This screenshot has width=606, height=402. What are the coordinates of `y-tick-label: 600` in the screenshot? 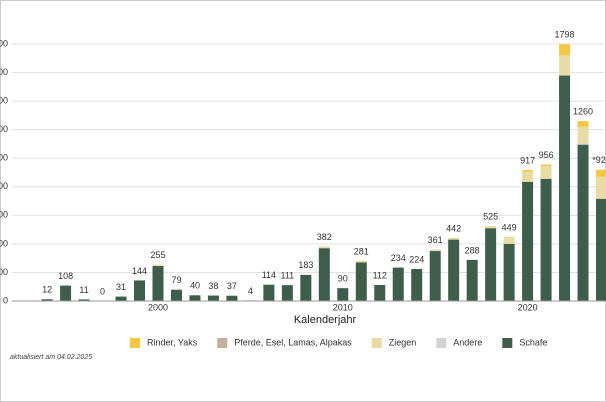 It's located at (4, 215).